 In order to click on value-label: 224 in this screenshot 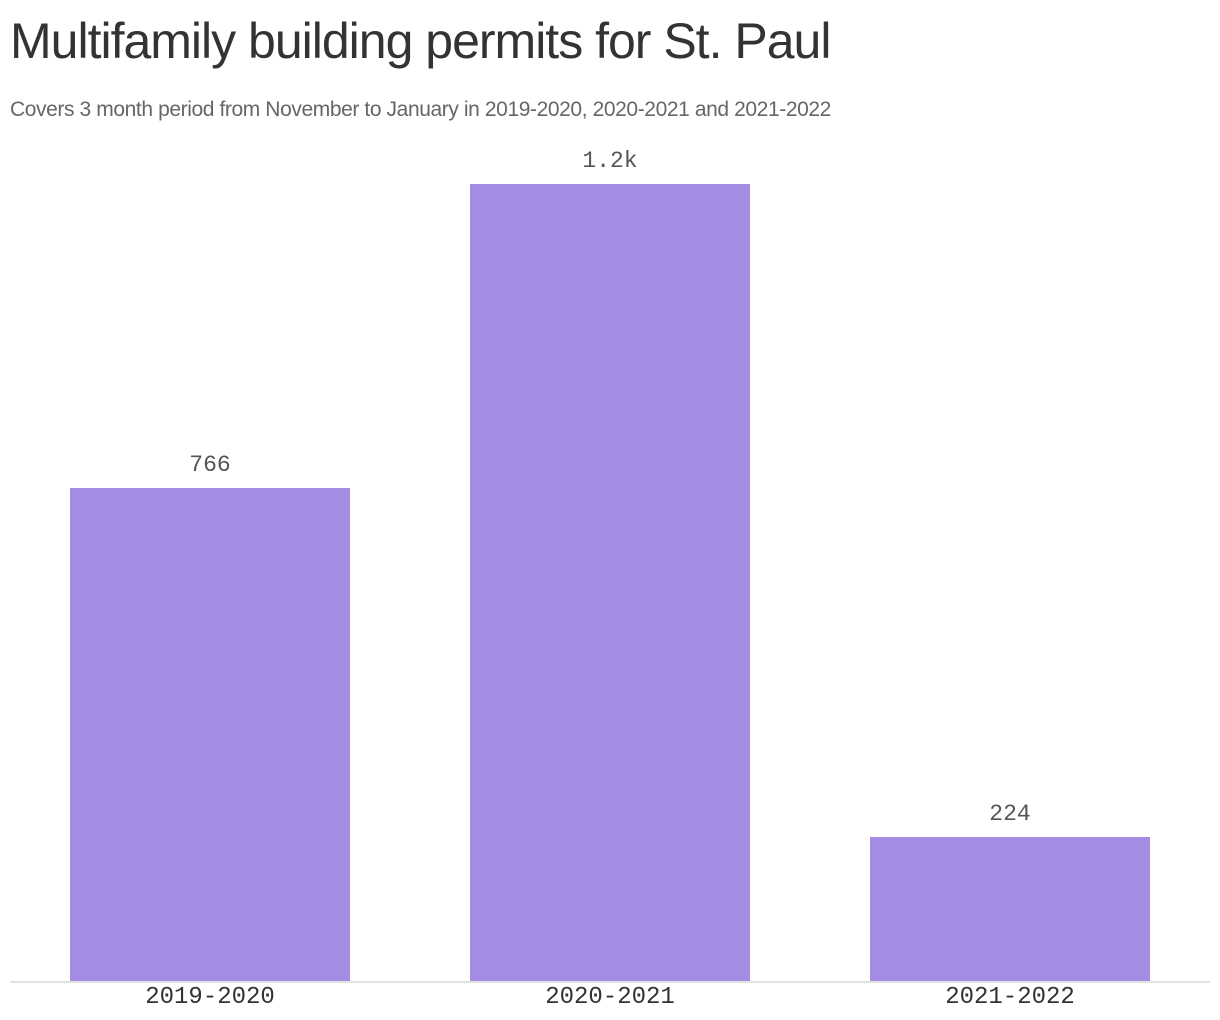, I will do `click(1010, 814)`.